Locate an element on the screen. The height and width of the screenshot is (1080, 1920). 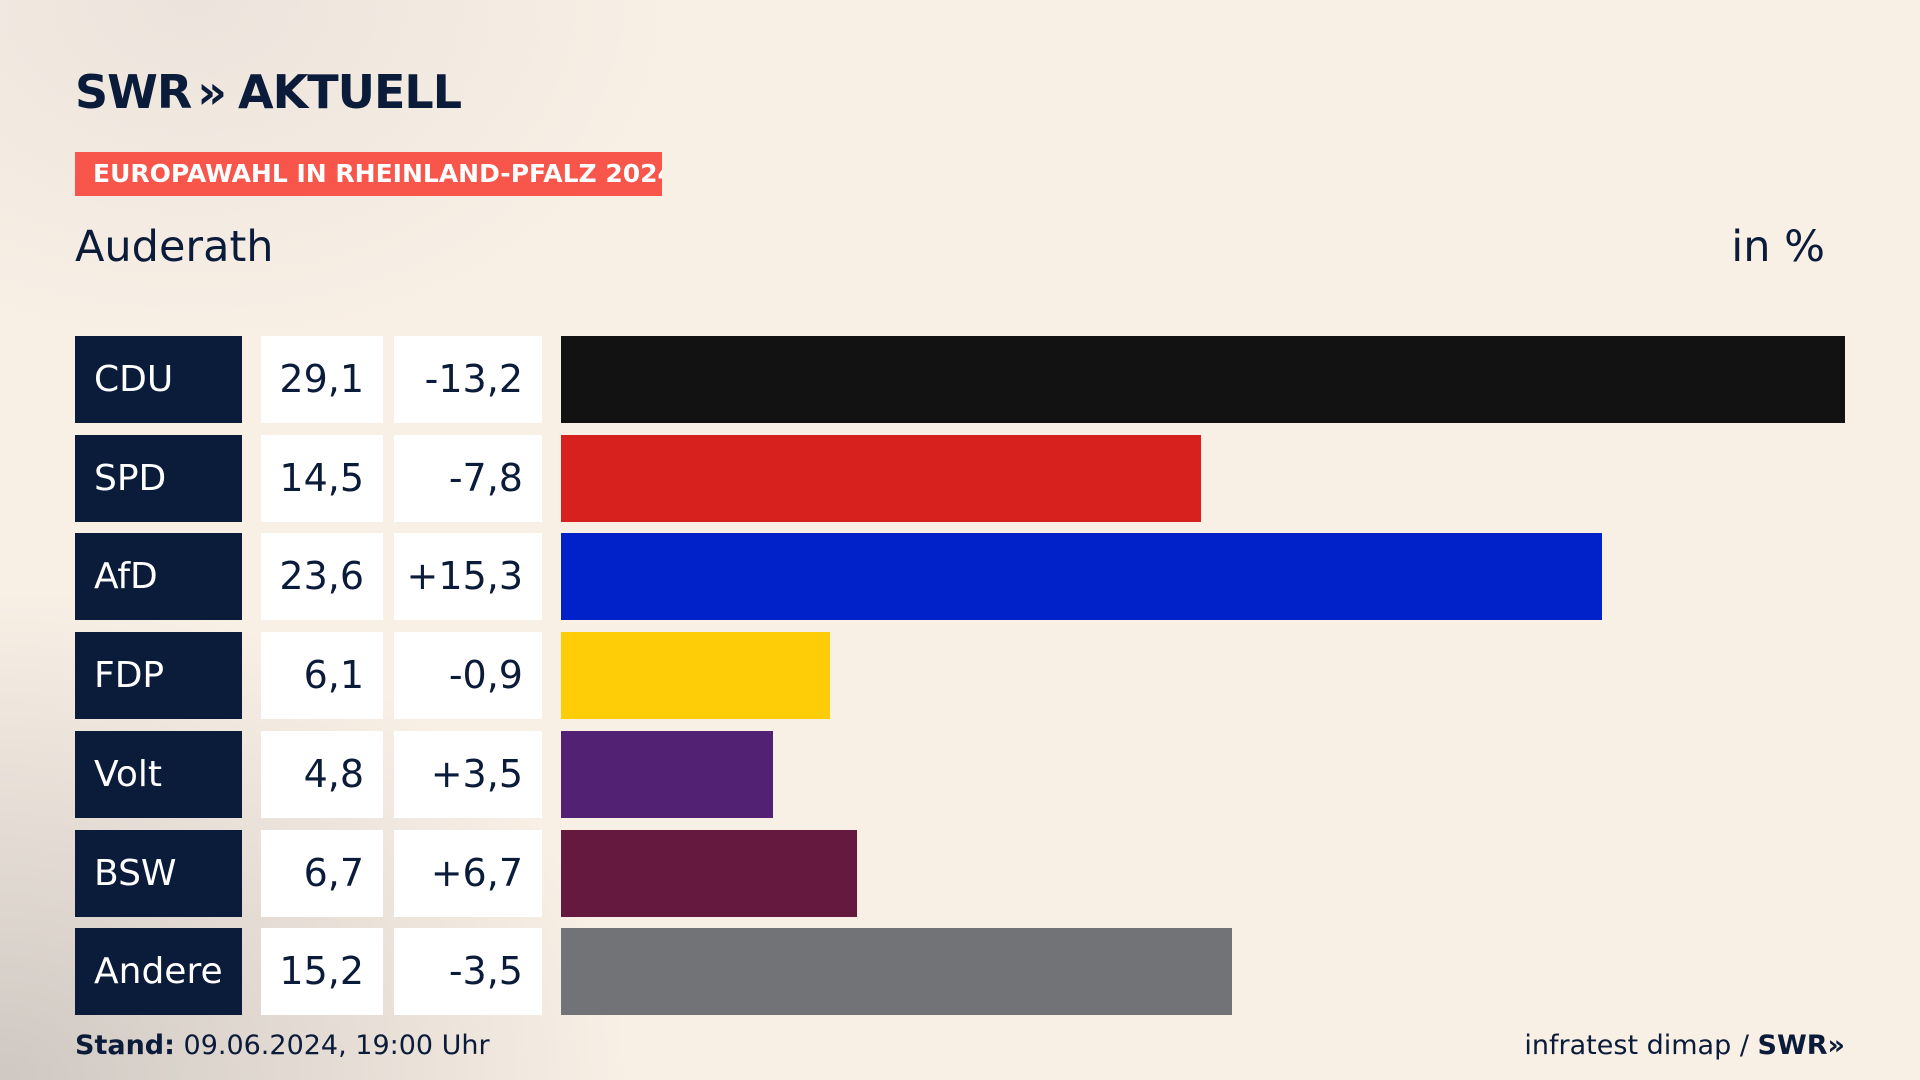
party-label-afd: AfD is located at coordinates (158, 576).